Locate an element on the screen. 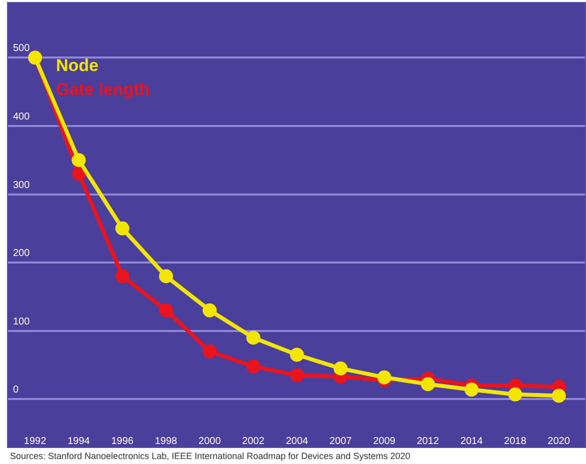 The image size is (586, 464). x-tick-label: 2014 is located at coordinates (472, 441).